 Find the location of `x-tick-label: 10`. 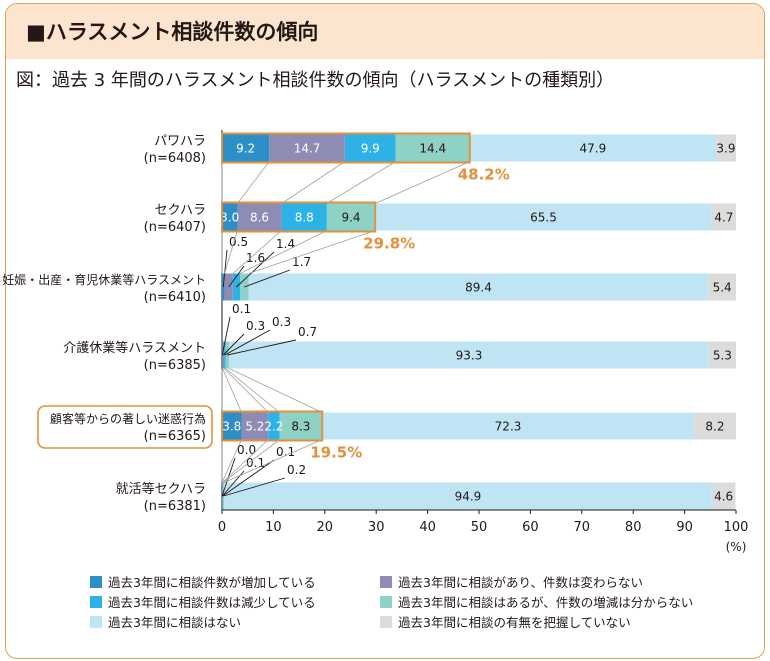

x-tick-label: 10 is located at coordinates (273, 527).